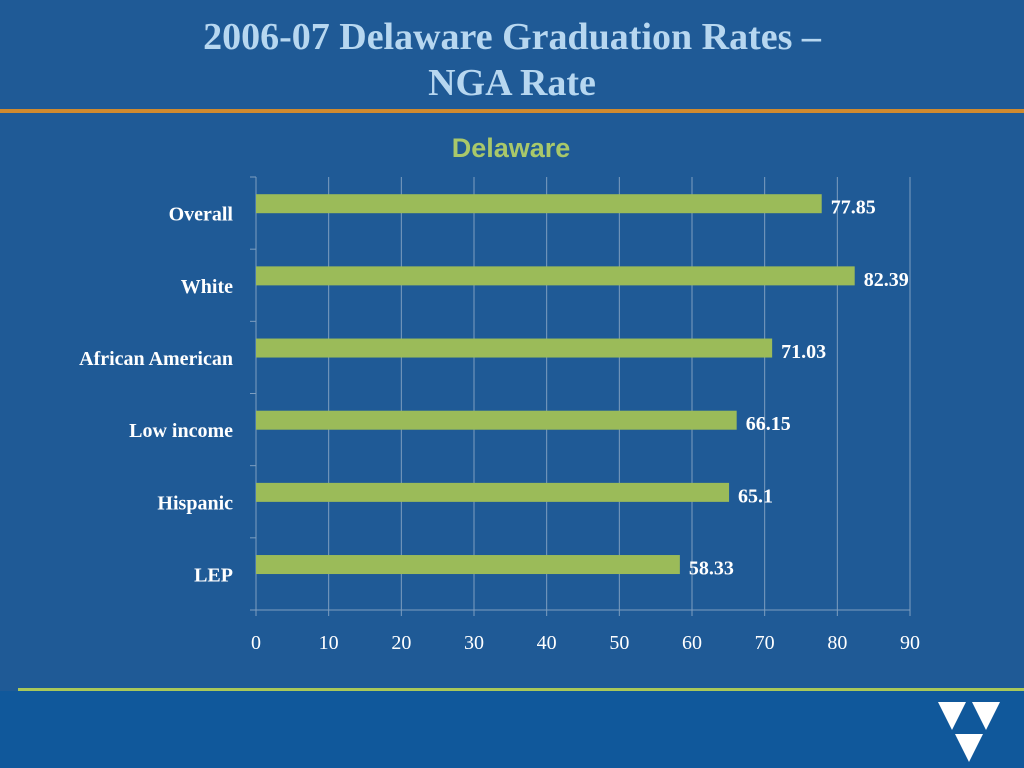 Image resolution: width=1024 pixels, height=768 pixels. I want to click on bar-white, so click(555, 276).